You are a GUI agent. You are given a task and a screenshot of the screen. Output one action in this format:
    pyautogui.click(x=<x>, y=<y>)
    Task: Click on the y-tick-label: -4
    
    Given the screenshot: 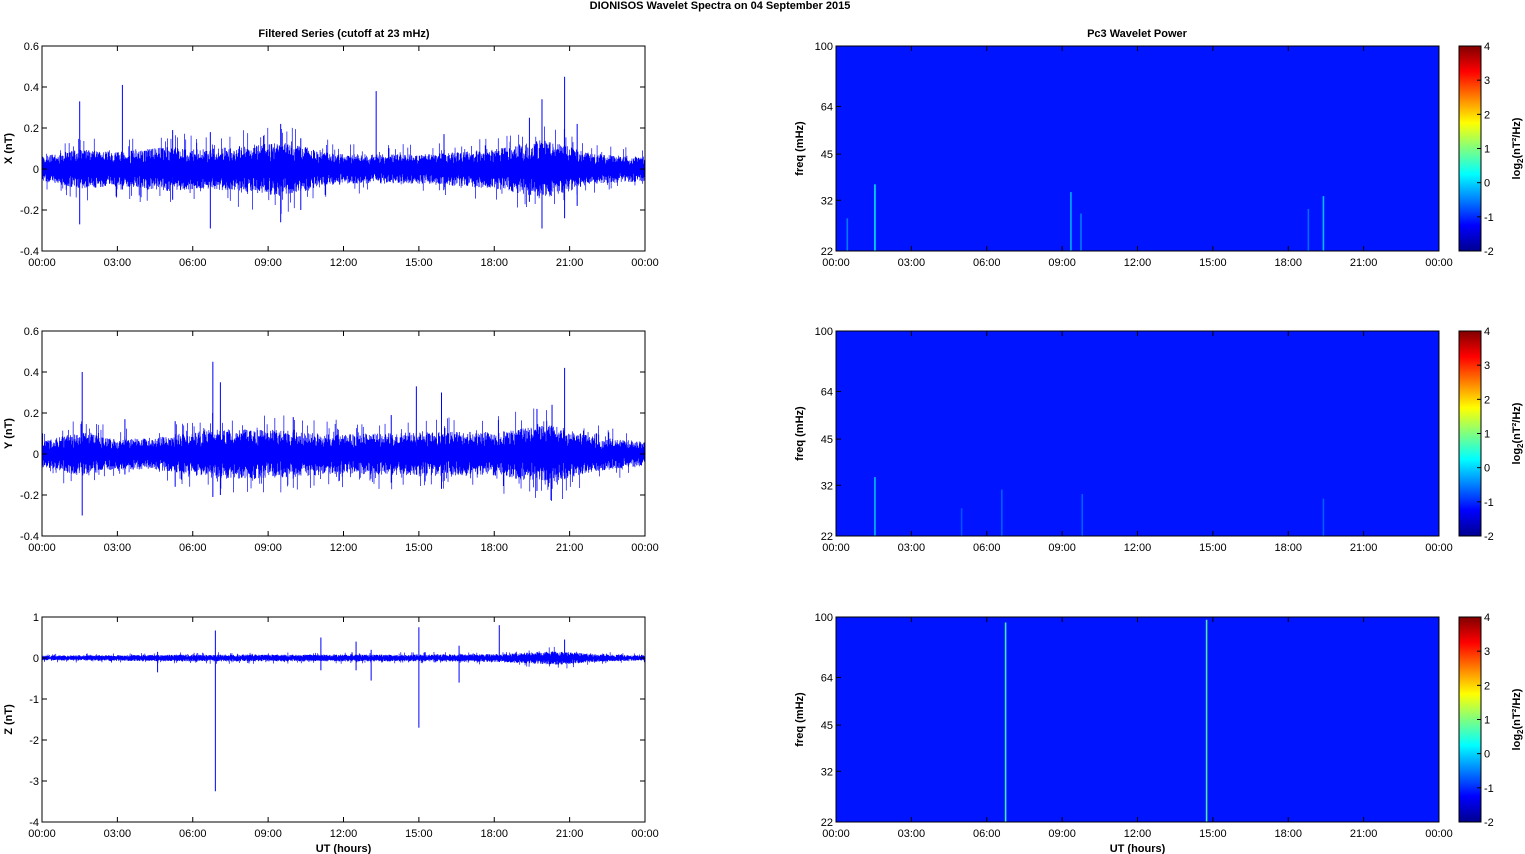 What is the action you would take?
    pyautogui.click(x=34, y=823)
    